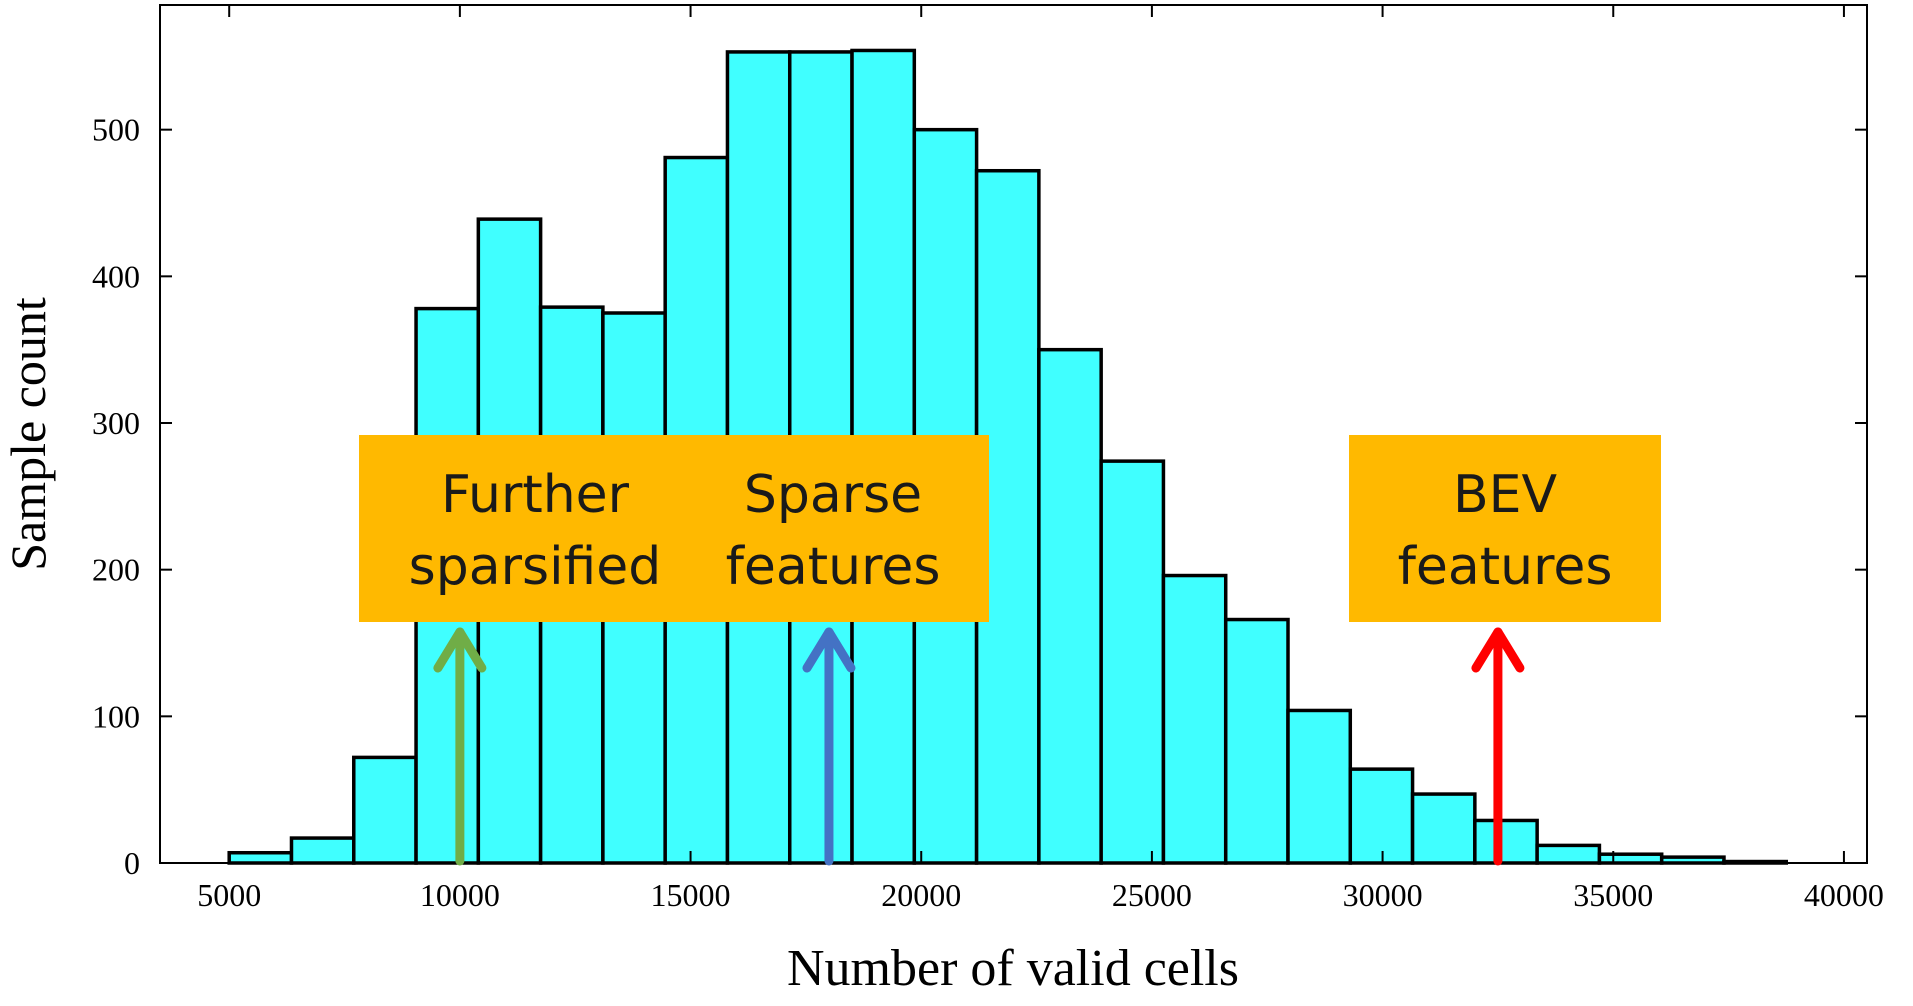 The image size is (1913, 1006). What do you see at coordinates (921, 895) in the screenshot?
I see `x-tick-label: 20000` at bounding box center [921, 895].